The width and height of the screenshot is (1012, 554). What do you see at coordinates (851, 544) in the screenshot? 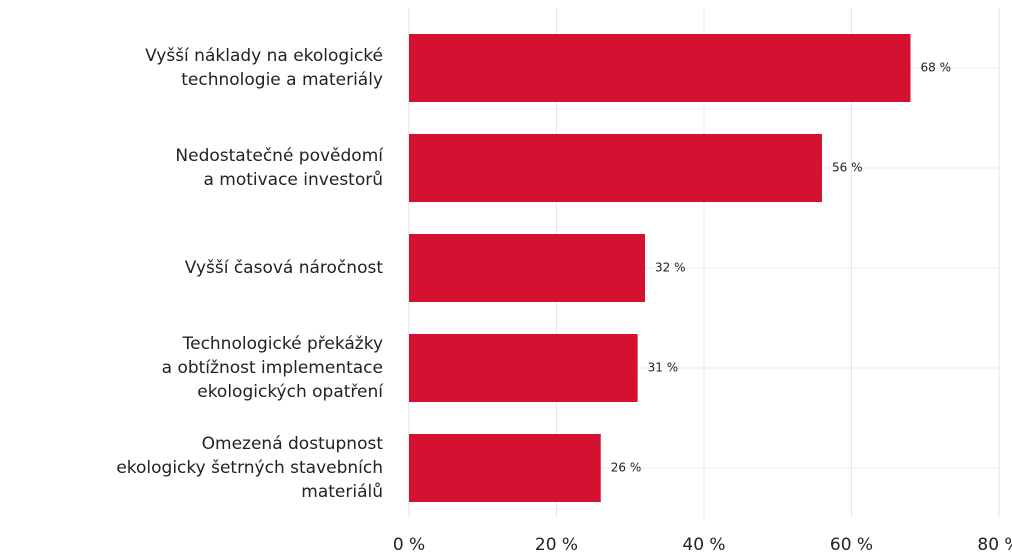
I see `x-tick-label: 60 %` at bounding box center [851, 544].